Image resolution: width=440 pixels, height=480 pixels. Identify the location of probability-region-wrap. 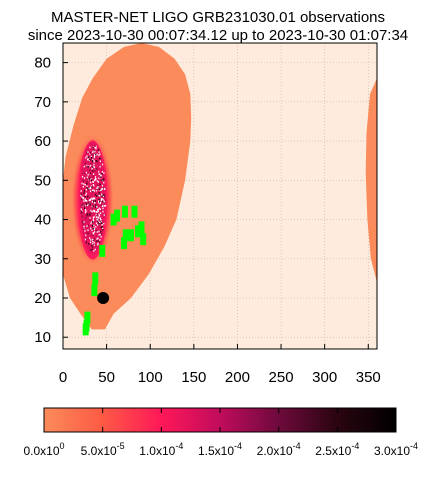
(371, 180).